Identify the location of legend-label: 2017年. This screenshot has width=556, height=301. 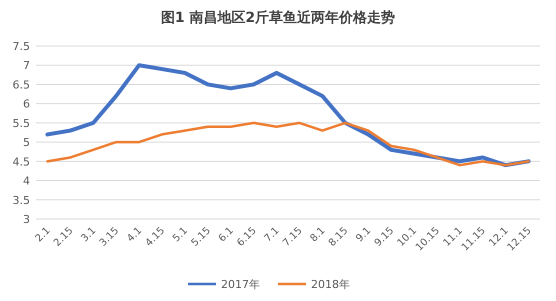
(240, 284).